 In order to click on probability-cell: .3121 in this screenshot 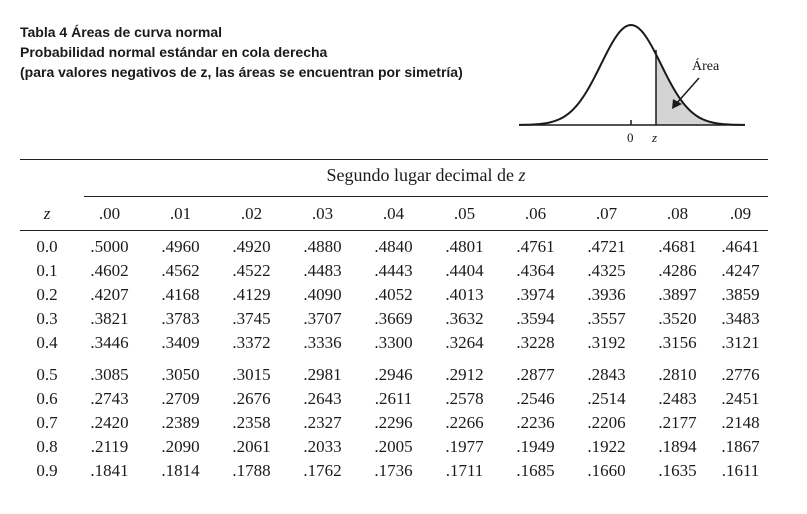, I will do `click(740, 342)`.